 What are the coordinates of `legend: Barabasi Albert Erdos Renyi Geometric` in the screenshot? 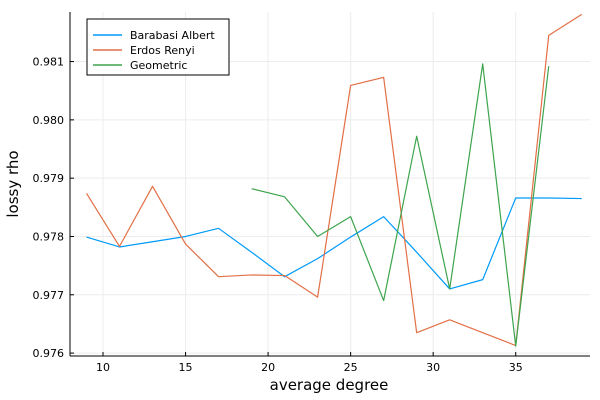 It's located at (158, 47).